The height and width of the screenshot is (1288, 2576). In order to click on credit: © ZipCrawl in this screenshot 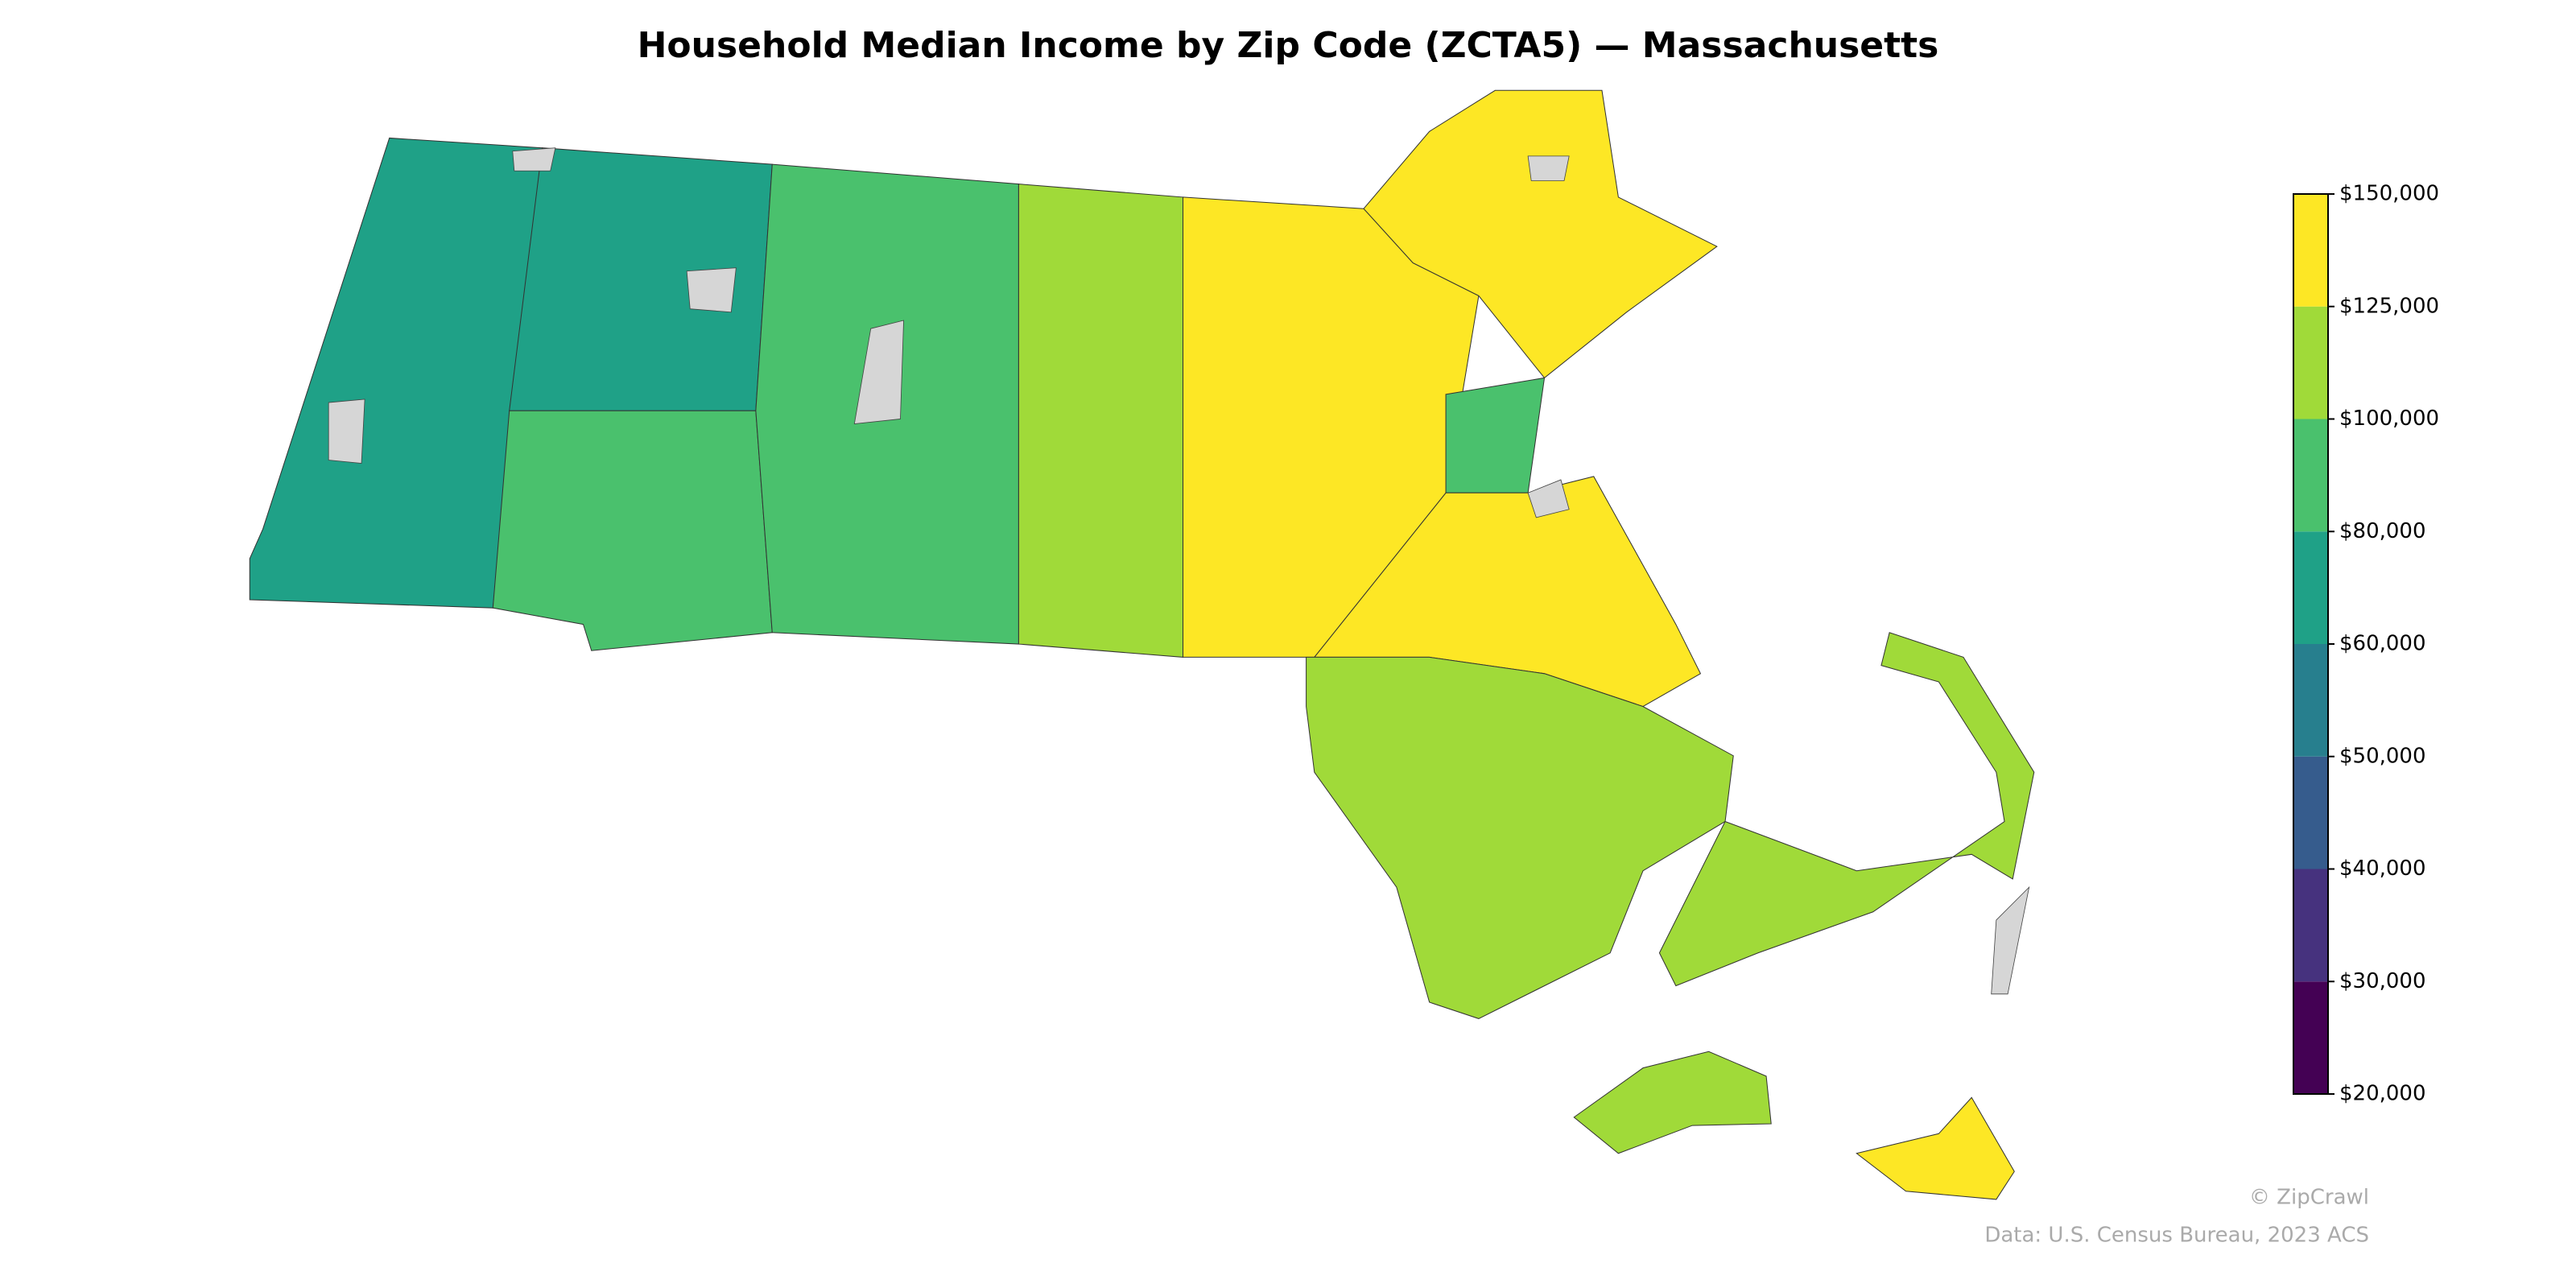, I will do `click(2309, 1198)`.